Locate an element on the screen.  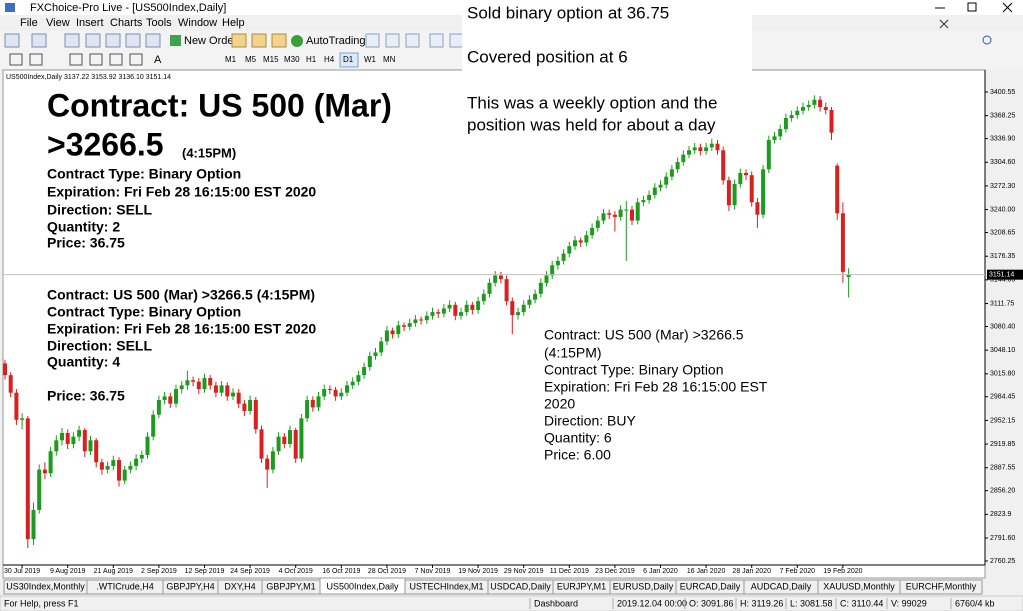
period-button: M30 is located at coordinates (292, 59).